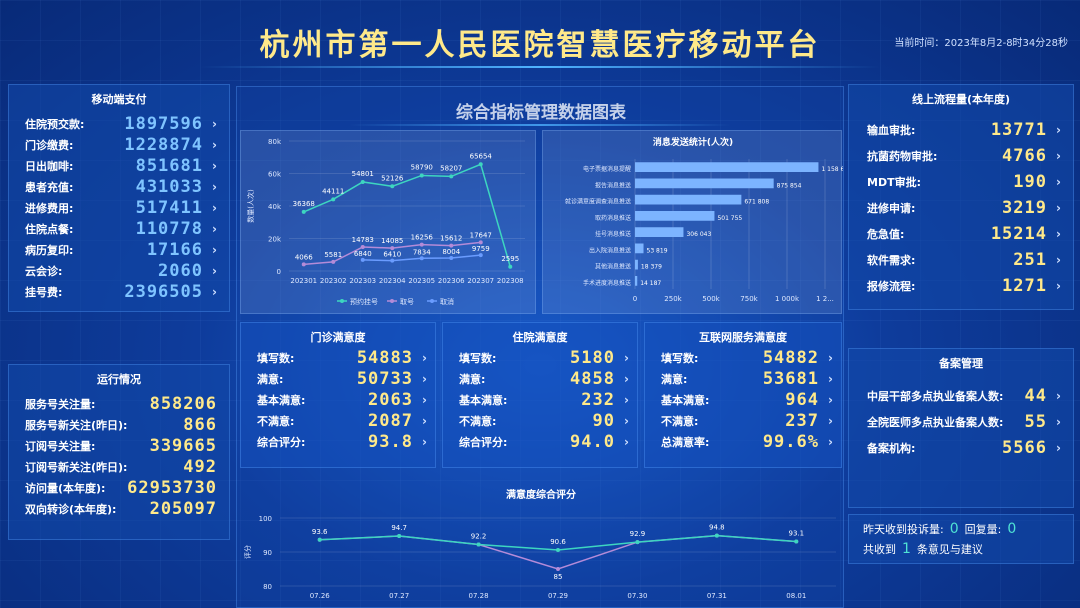 Image resolution: width=1080 pixels, height=608 pixels. Describe the element at coordinates (964, 422) in the screenshot. I see `list-item: 全院医师多点执业备案人数: 55 ›` at that location.